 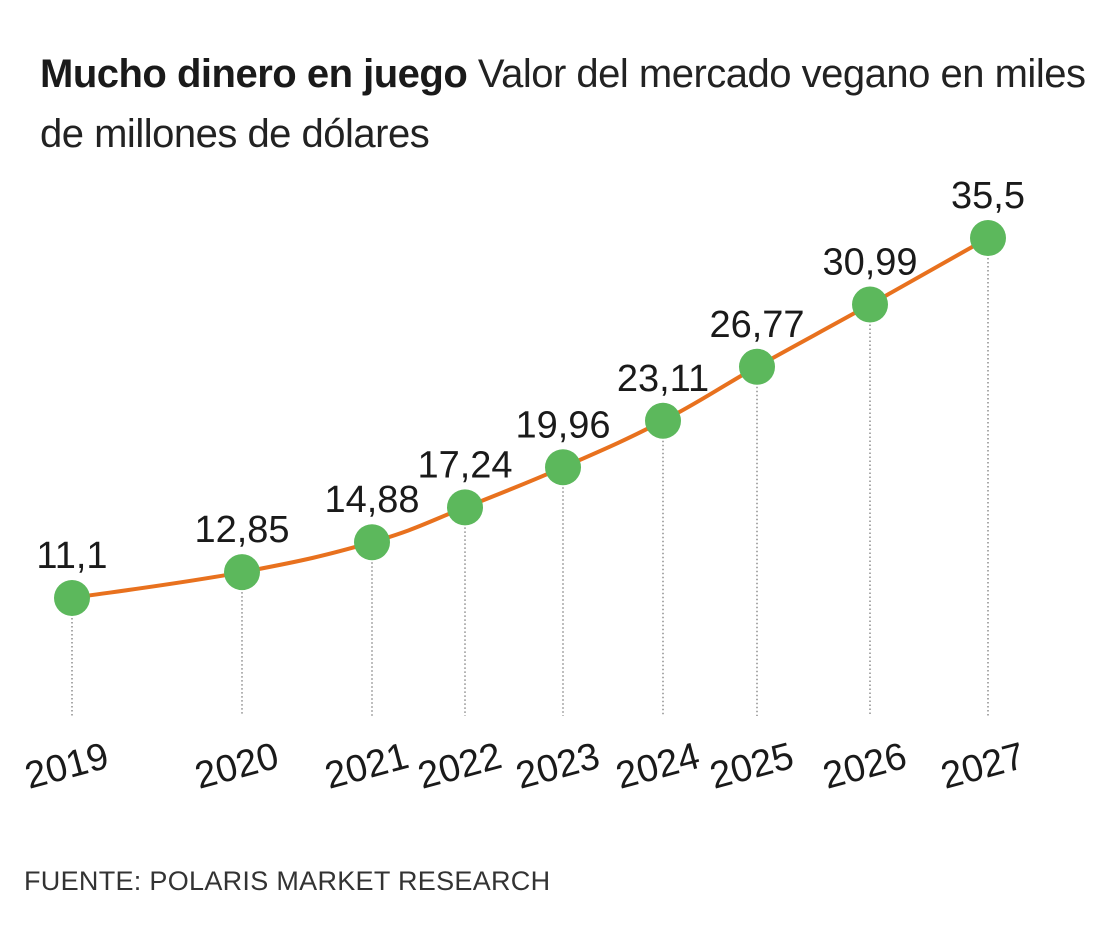 I want to click on data-label-2025: 26,77, so click(x=756, y=325).